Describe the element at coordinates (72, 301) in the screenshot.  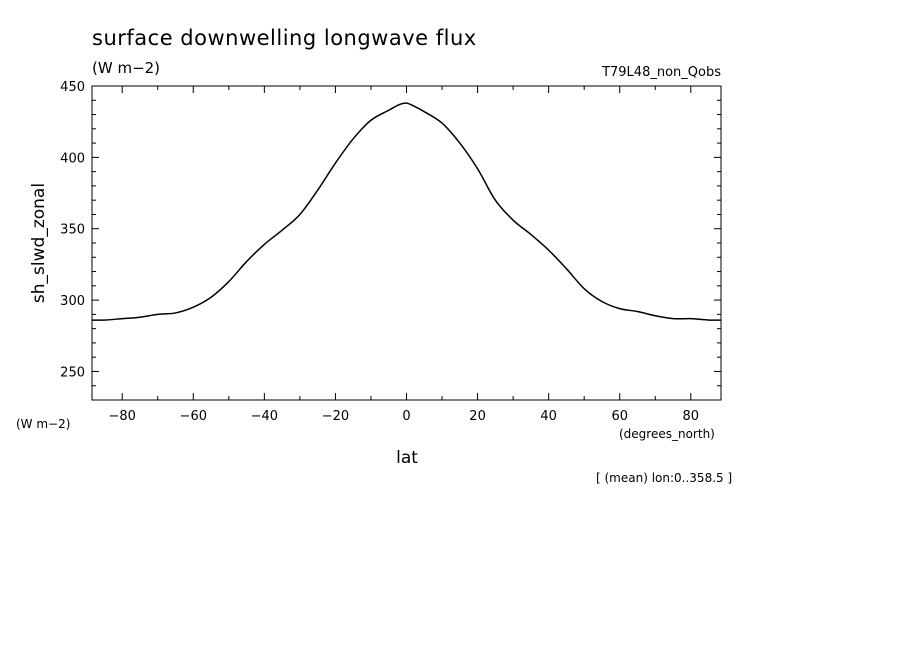
I see `y-tick-label: 300` at that location.